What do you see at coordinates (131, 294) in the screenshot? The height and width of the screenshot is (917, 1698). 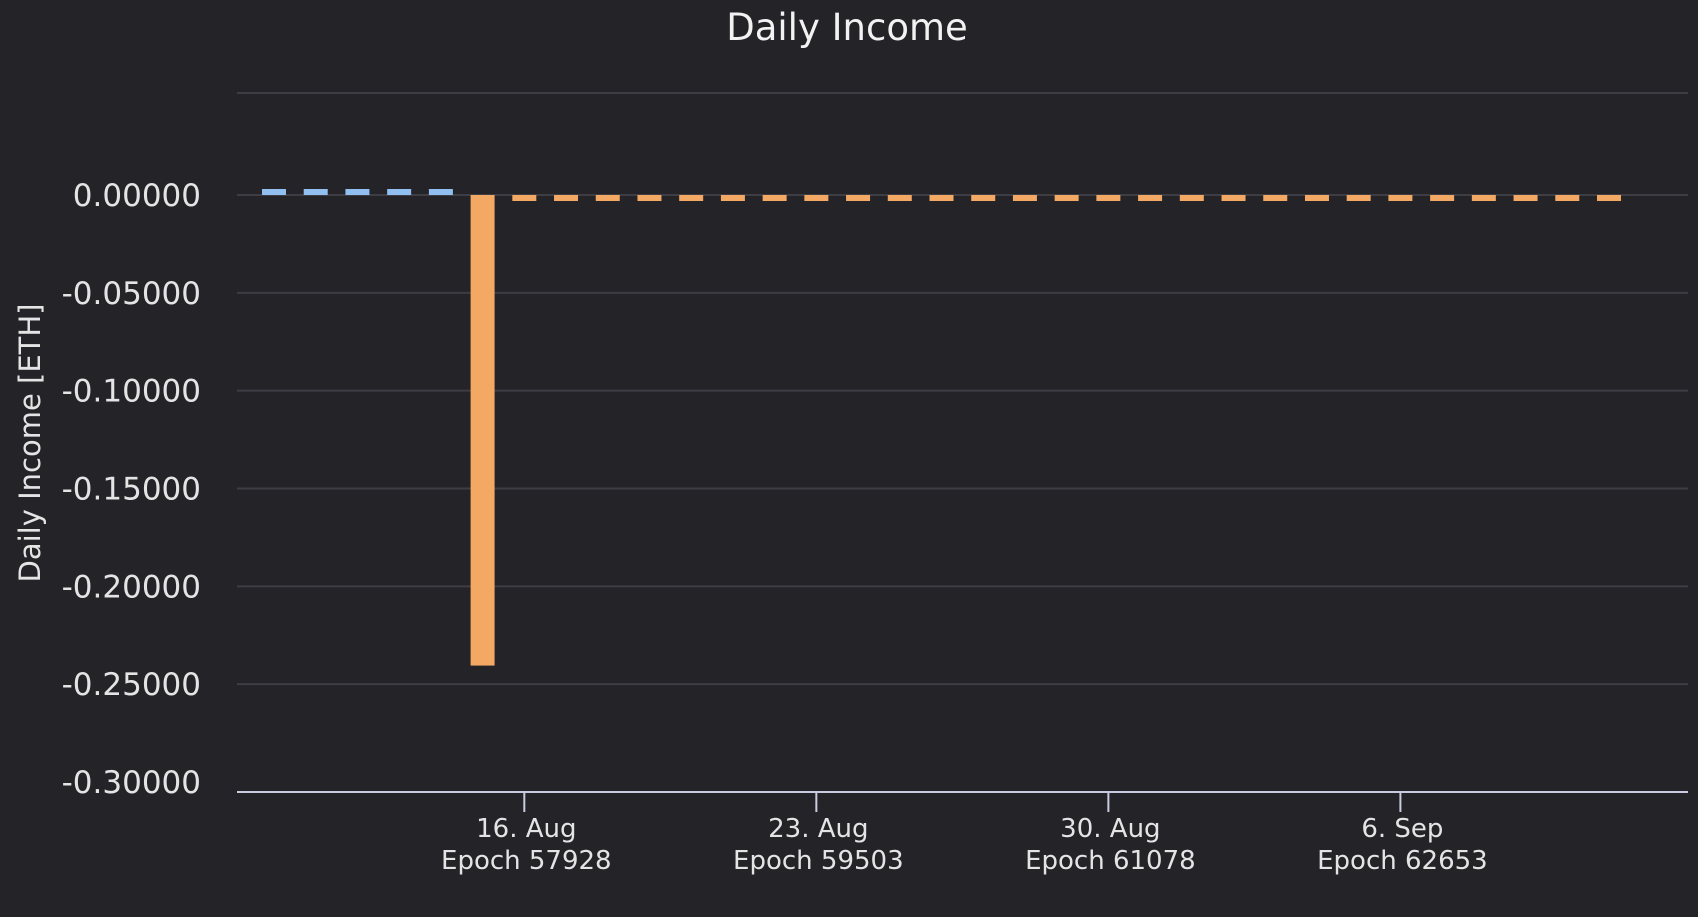 I see `y-tick-label: -0.05000` at bounding box center [131, 294].